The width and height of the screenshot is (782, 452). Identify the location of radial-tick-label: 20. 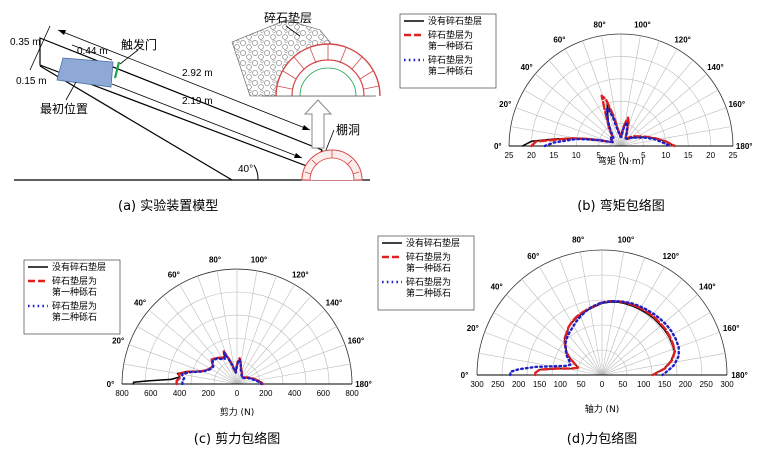
(710, 155).